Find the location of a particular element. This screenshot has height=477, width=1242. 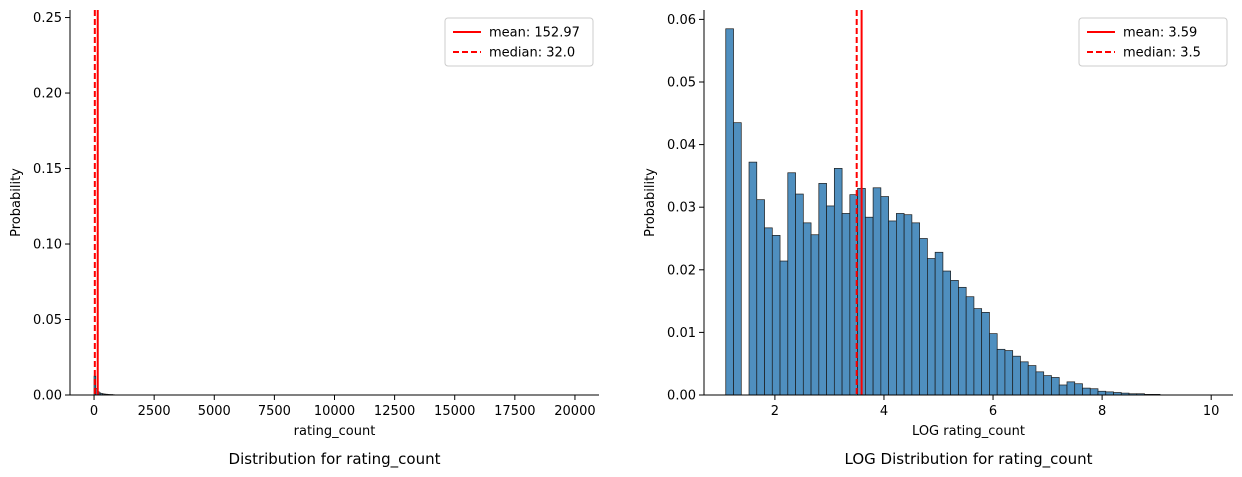

legend-label: median: 3.5 is located at coordinates (1162, 53).